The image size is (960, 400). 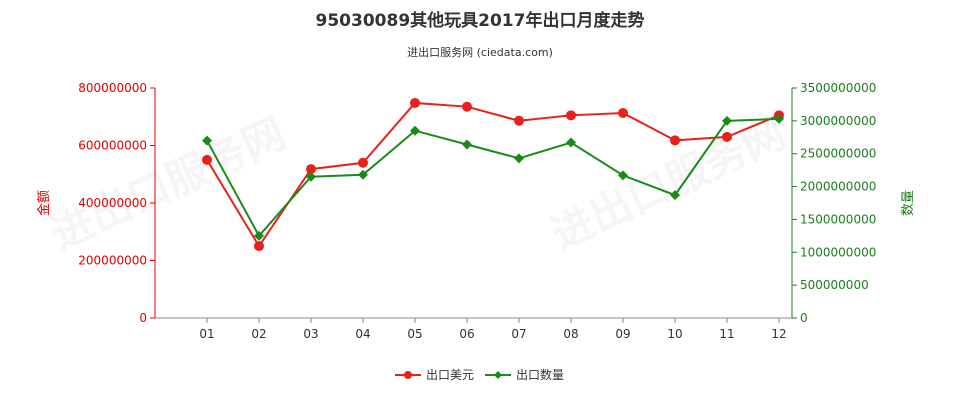 What do you see at coordinates (480, 52) in the screenshot?
I see `chart-subtitle: 进出口服务网 (ciedata.com)` at bounding box center [480, 52].